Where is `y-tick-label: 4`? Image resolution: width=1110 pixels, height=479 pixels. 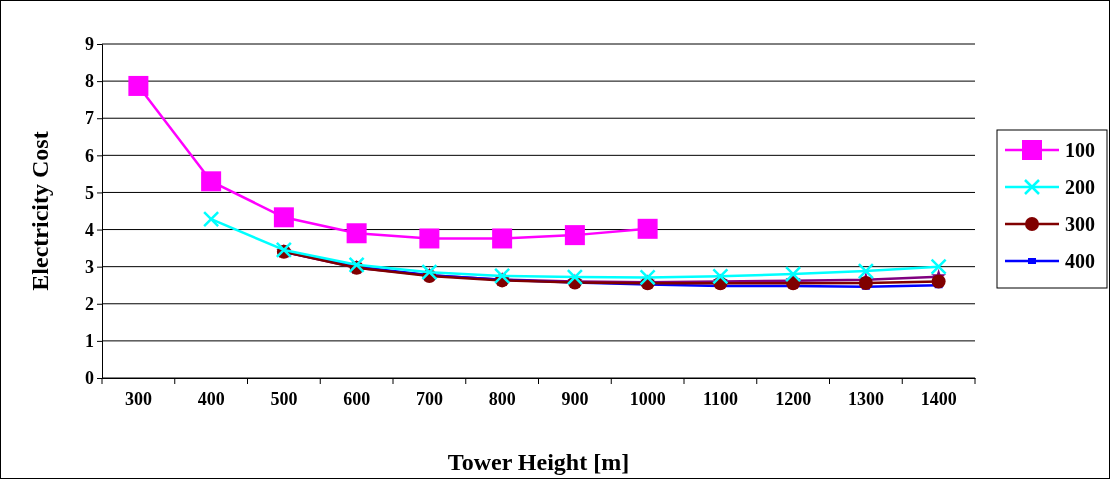
y-tick-label: 4 is located at coordinates (89, 229).